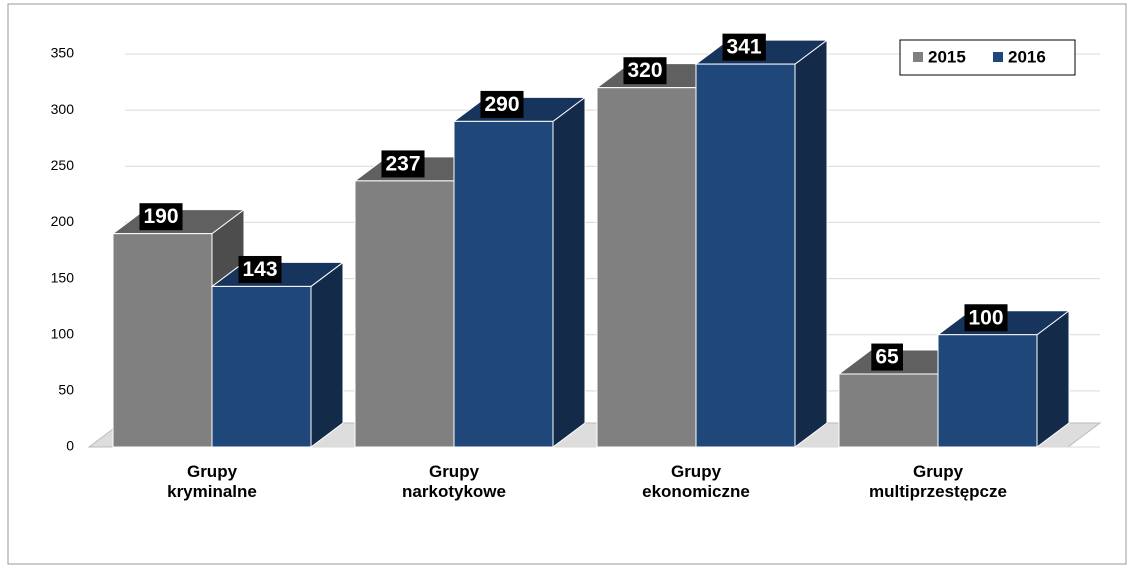  I want to click on y-tick-label: 150, so click(63, 277).